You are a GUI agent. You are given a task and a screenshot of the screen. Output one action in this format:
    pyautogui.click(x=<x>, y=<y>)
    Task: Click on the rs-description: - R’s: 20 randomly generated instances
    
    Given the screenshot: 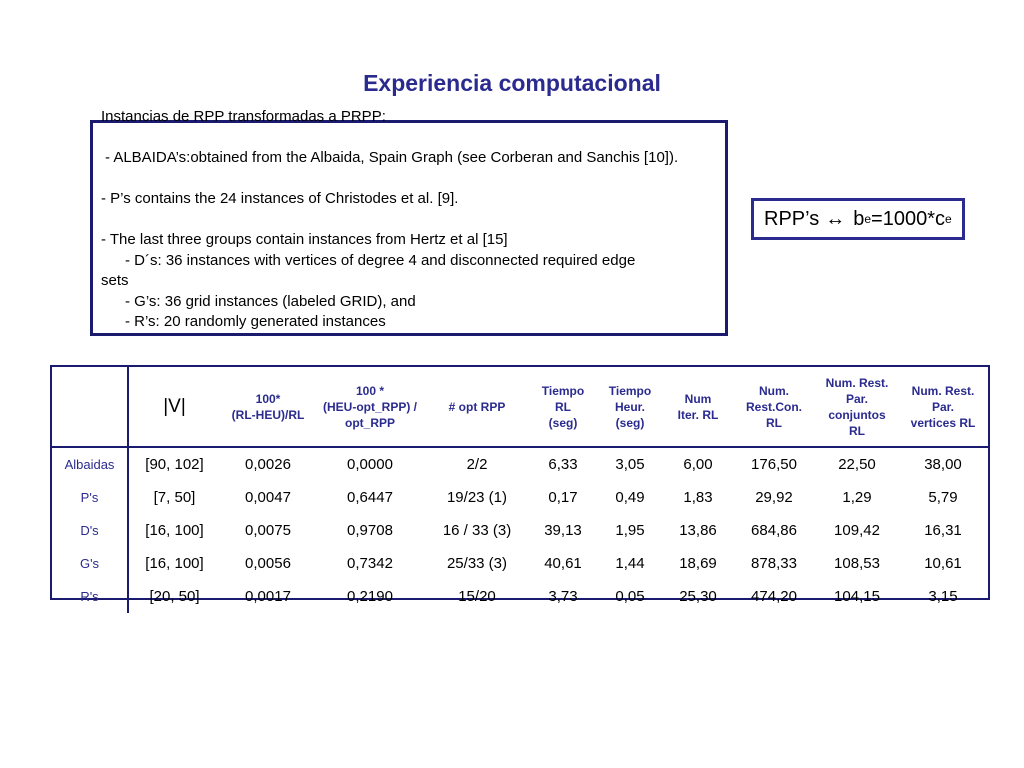 What is the action you would take?
    pyautogui.click(x=255, y=321)
    